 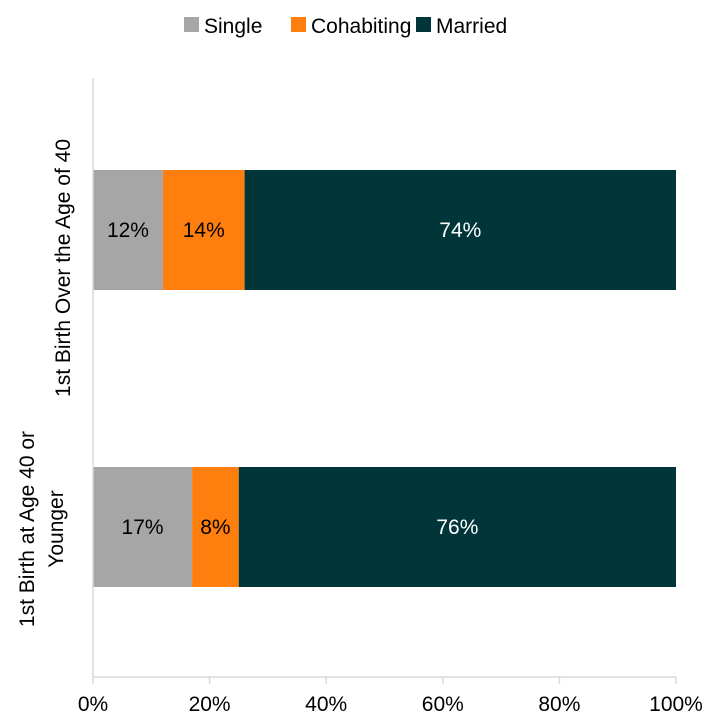 I want to click on legend: Single Cohabiting Married, so click(x=345, y=26).